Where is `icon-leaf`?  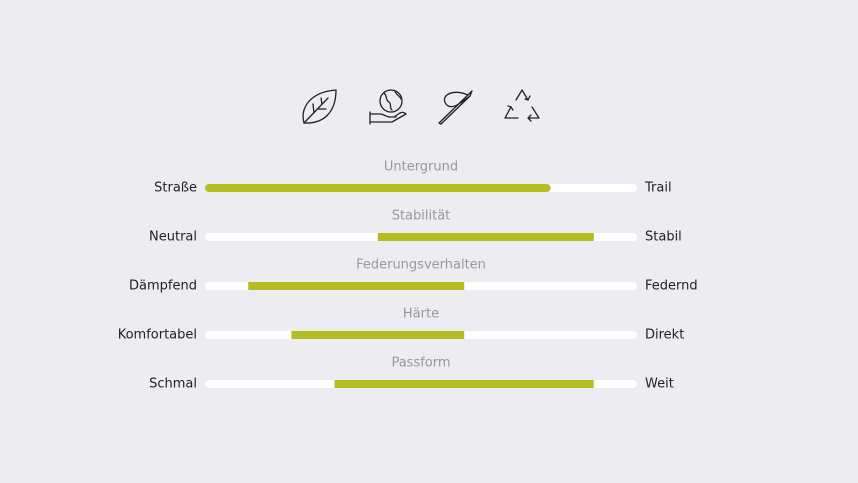 icon-leaf is located at coordinates (319, 106).